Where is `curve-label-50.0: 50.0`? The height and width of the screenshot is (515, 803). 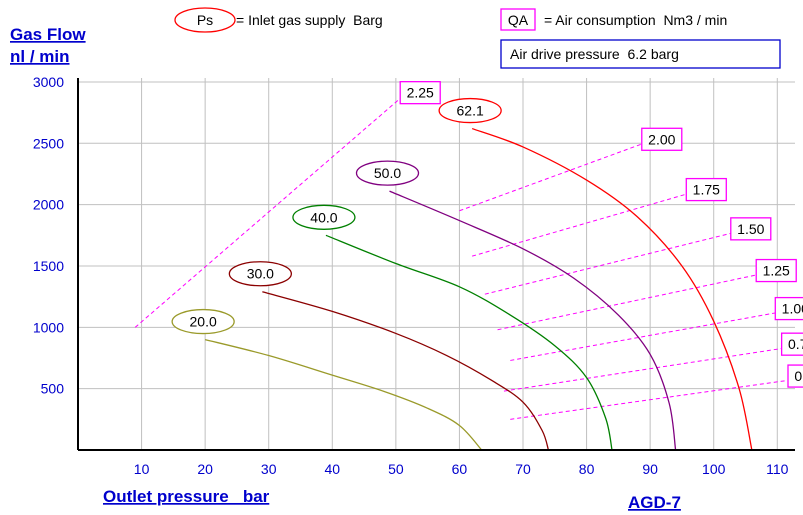 curve-label-50.0: 50.0 is located at coordinates (387, 173).